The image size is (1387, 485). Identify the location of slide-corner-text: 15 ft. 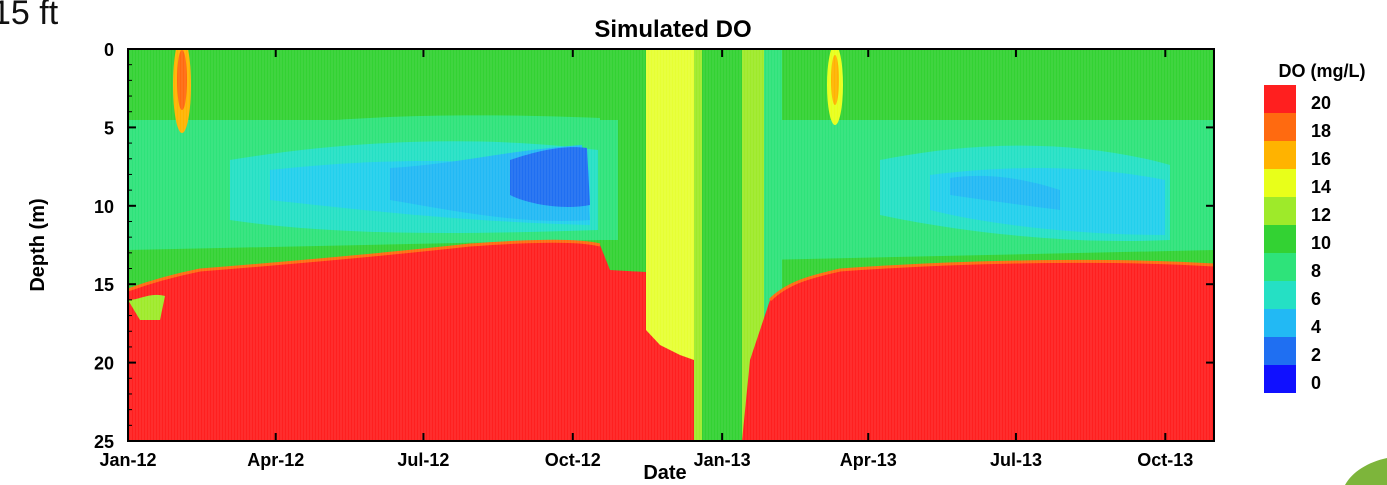
(29, 16).